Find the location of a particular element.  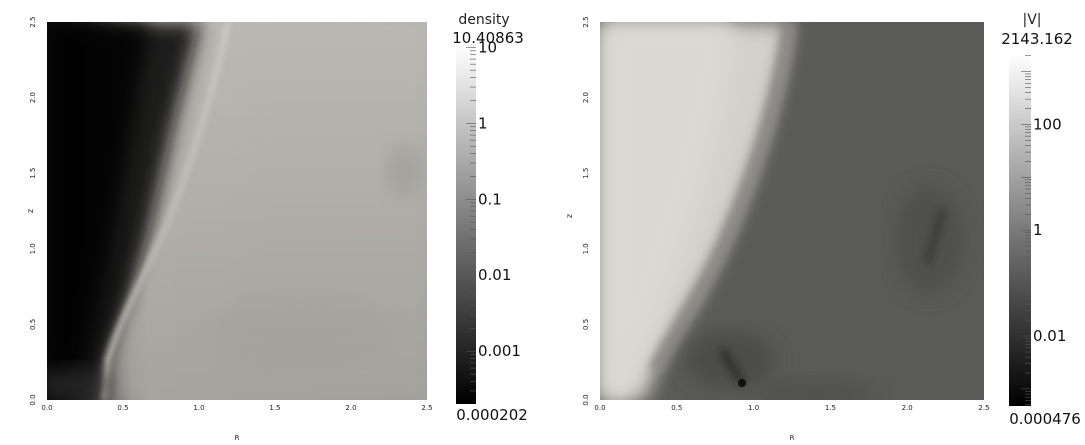

colorbar-max-label: 2143.162 is located at coordinates (1037, 39).